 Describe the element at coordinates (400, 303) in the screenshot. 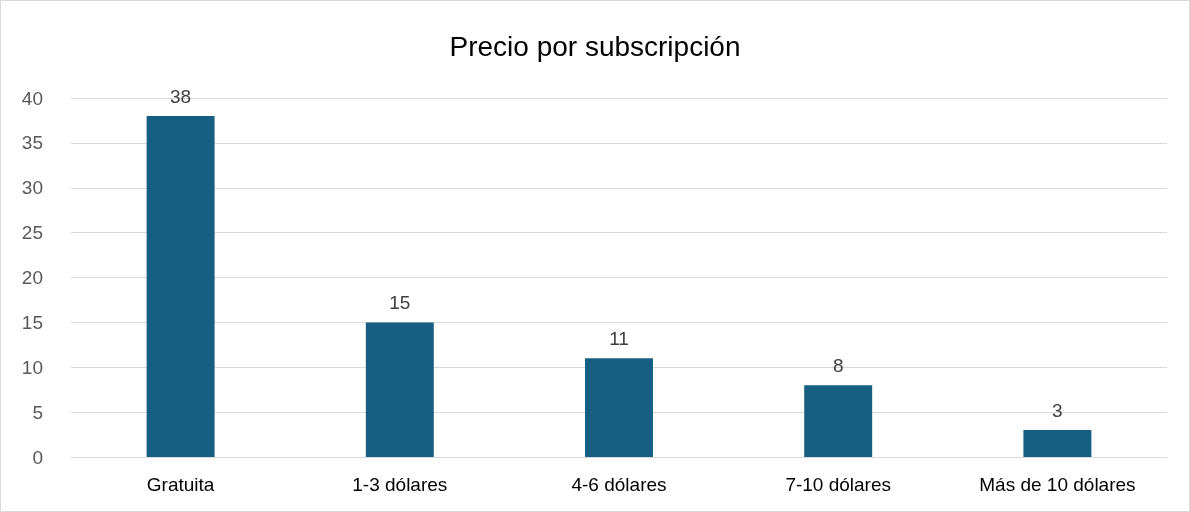

I see `data-label: 15` at that location.